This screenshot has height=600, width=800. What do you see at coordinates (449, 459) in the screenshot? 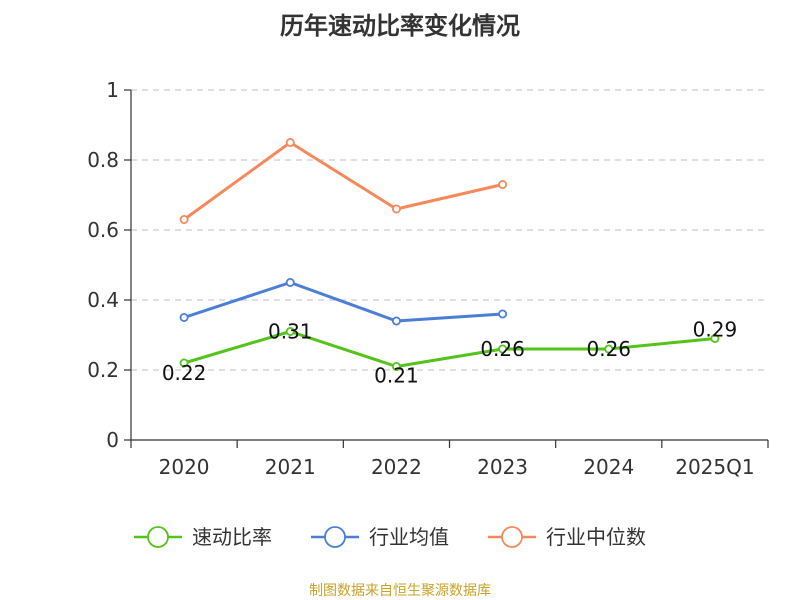
I see `x-axis-ticks: 2020 2021 2022 2023 2024 2025Q1` at bounding box center [449, 459].